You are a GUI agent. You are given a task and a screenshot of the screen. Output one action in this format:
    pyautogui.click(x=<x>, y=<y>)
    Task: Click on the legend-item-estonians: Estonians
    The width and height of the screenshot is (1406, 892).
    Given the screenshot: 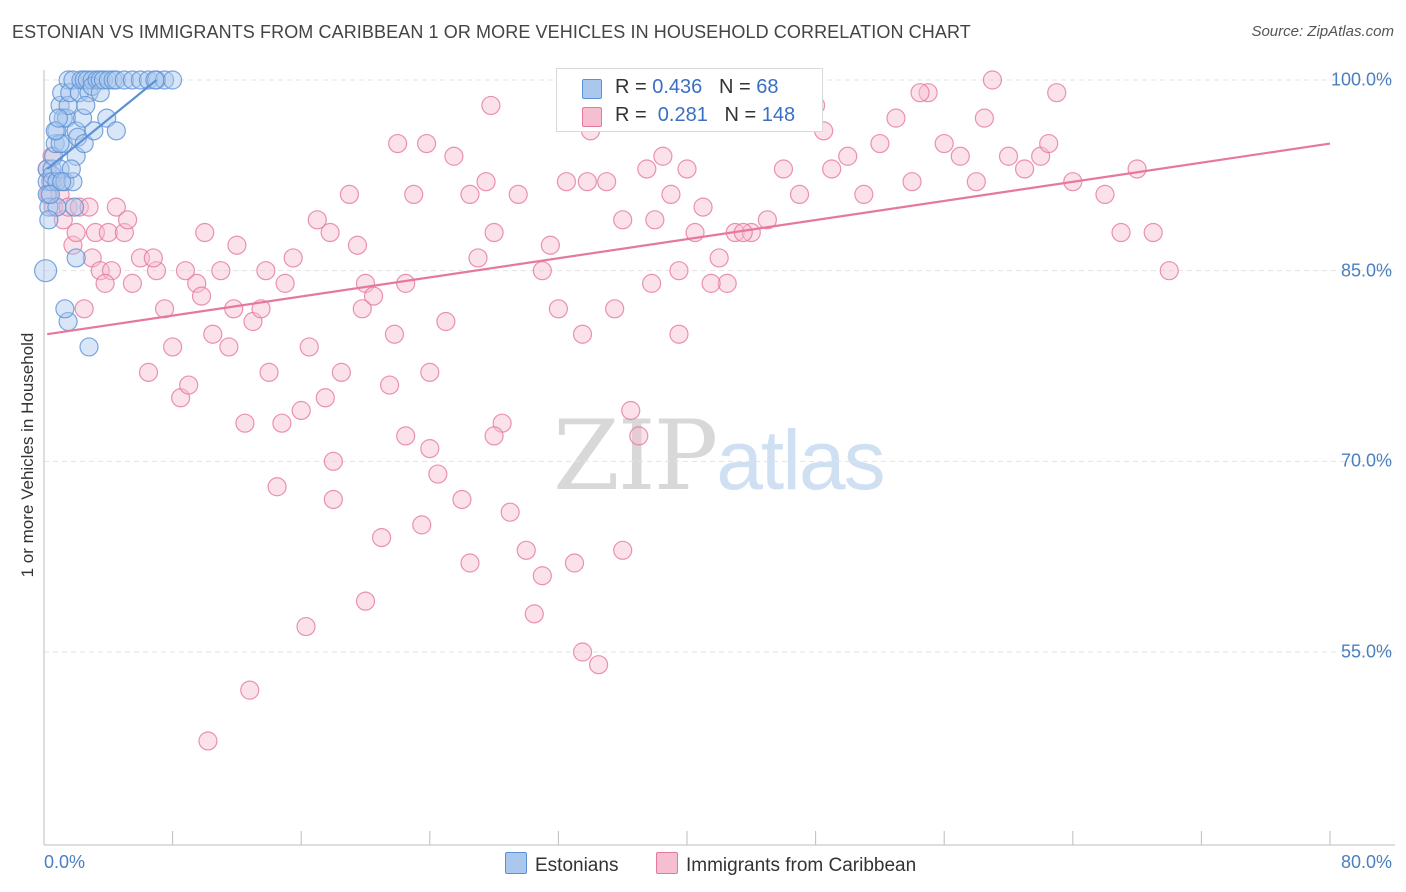 What is the action you would take?
    pyautogui.click(x=561, y=864)
    